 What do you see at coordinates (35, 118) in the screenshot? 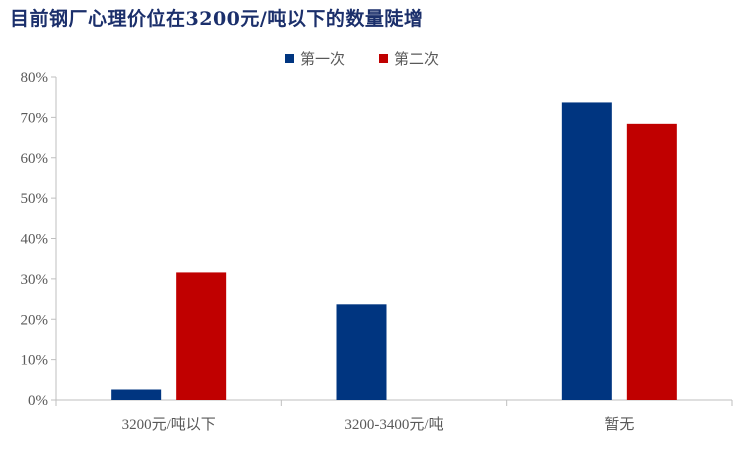
I see `y-tick-label: 70%` at bounding box center [35, 118].